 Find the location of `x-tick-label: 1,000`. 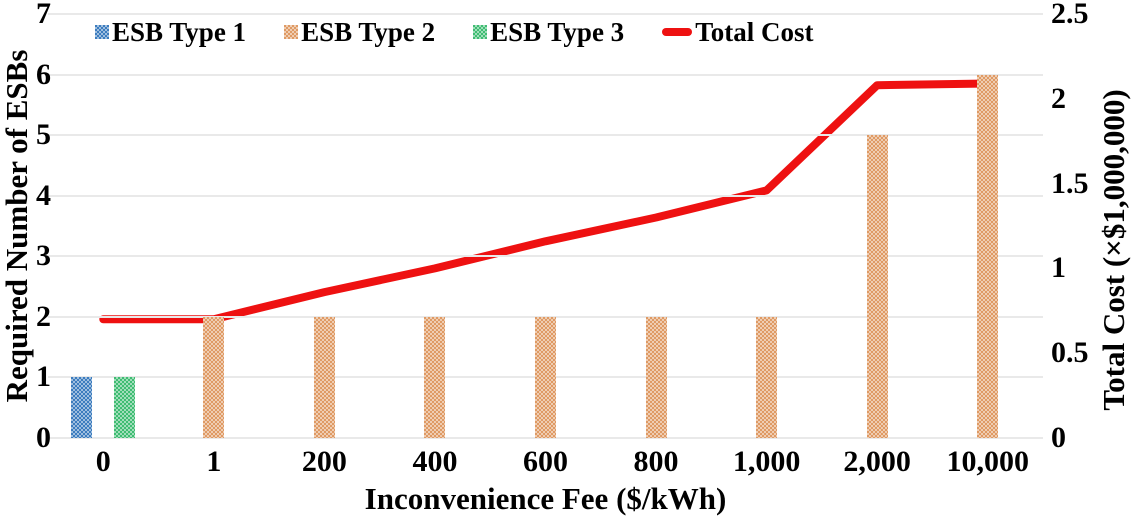

x-tick-label: 1,000 is located at coordinates (766, 461).